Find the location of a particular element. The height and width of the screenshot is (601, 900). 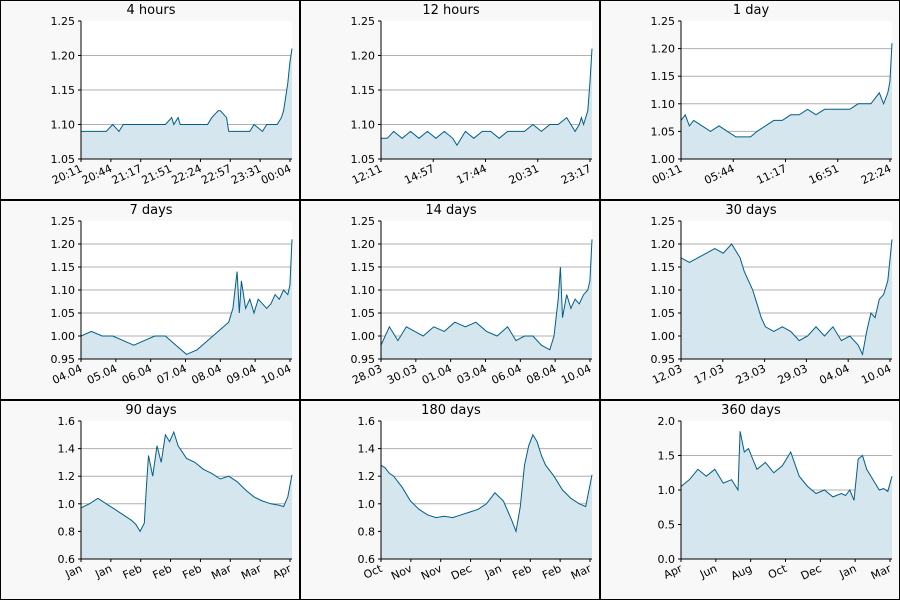

x-tick-label: Apr is located at coordinates (282, 572).